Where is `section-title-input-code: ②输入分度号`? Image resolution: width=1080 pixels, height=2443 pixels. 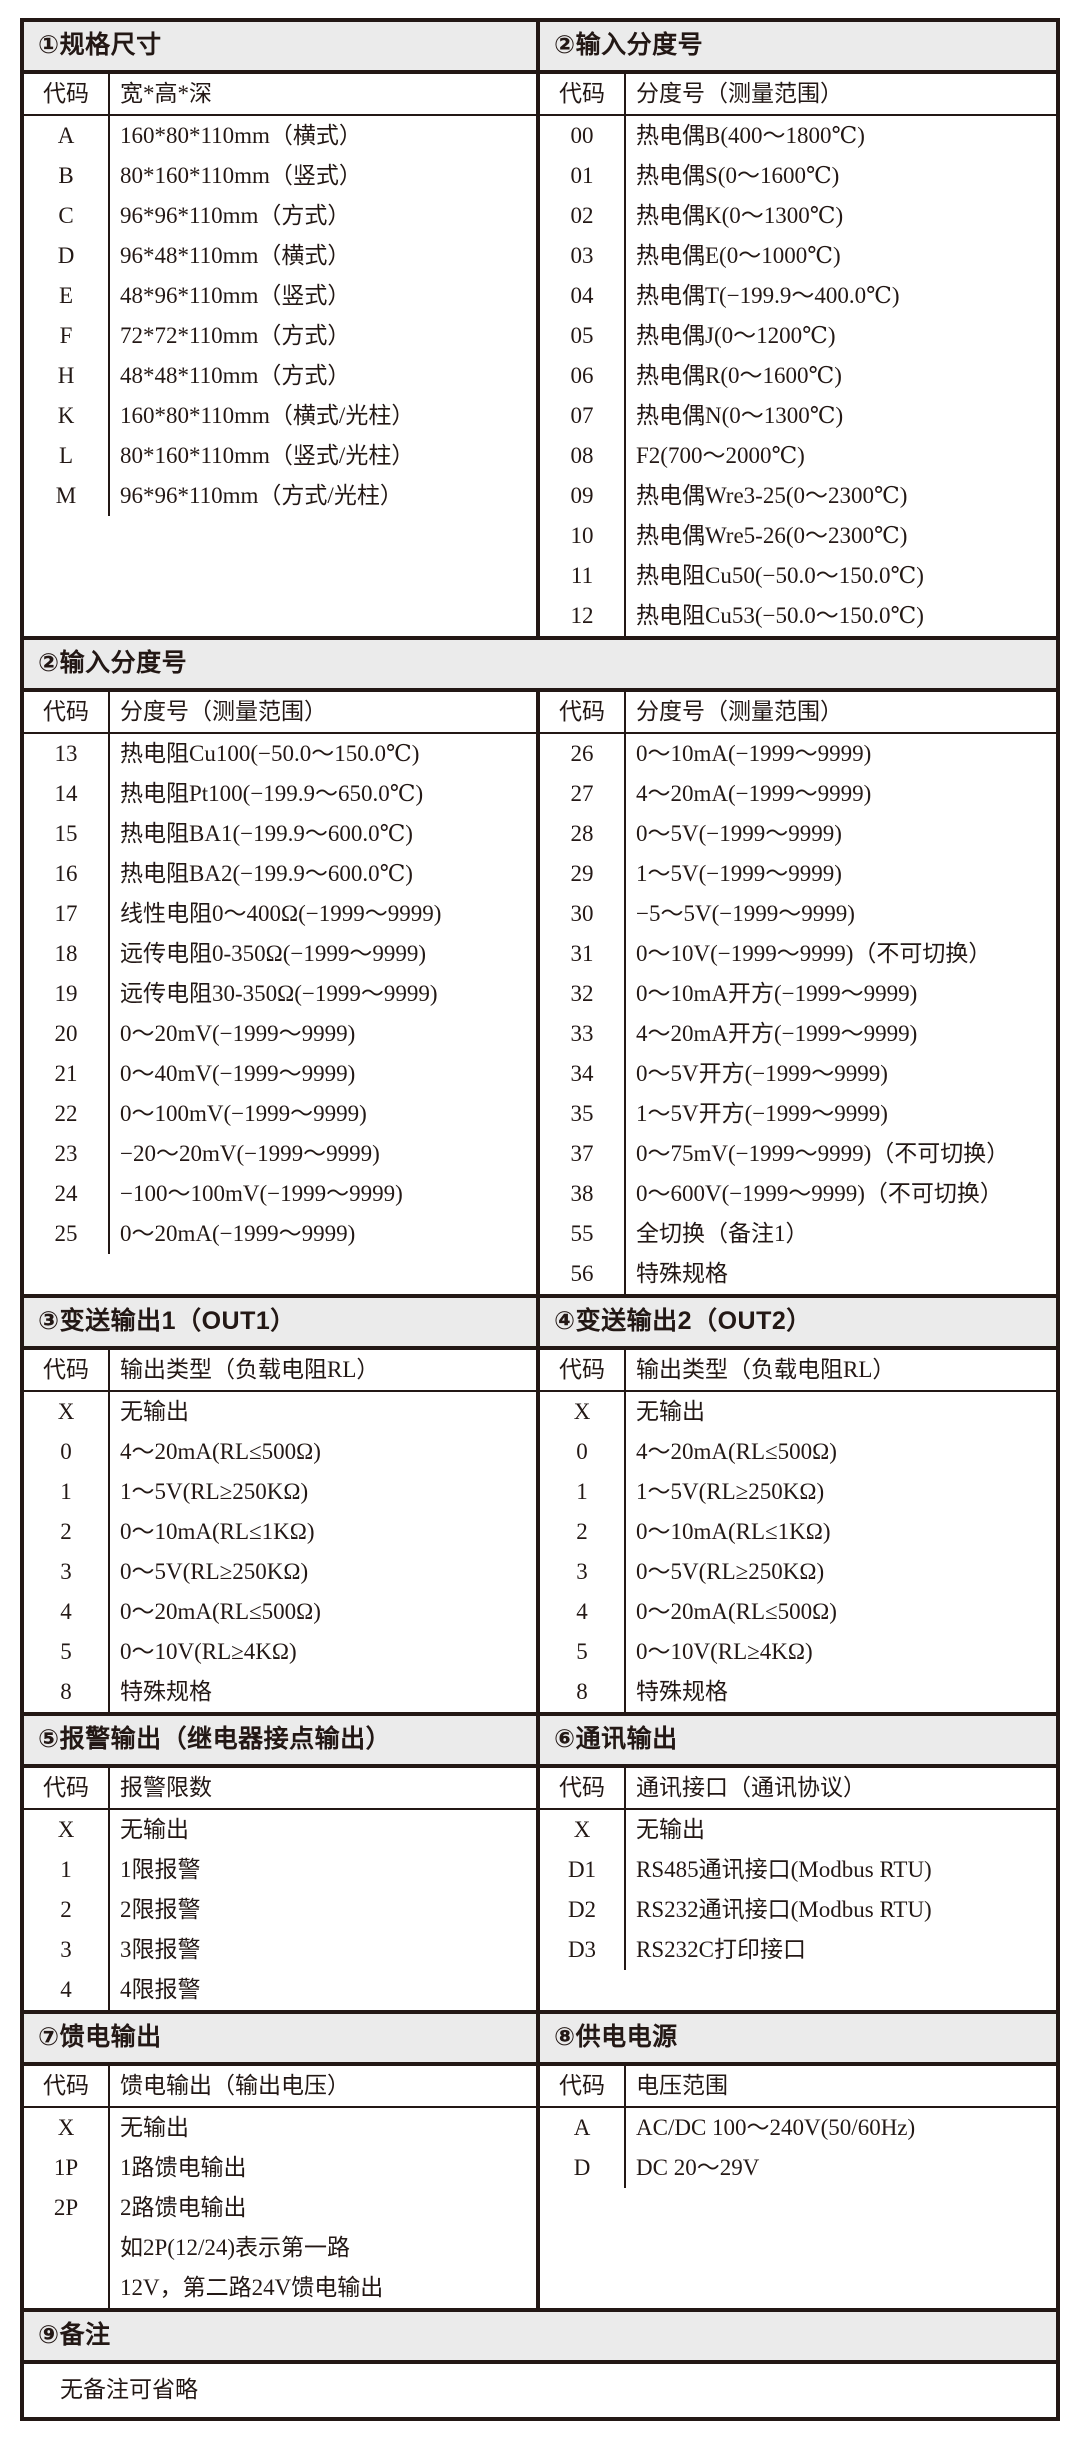 section-title-input-code: ②输入分度号 is located at coordinates (798, 48).